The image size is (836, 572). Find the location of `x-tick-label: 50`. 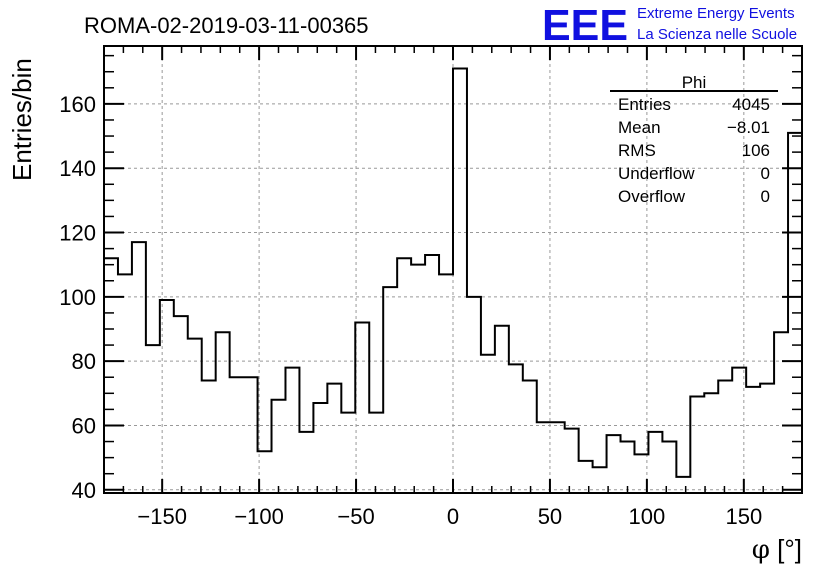

x-tick-label: 50 is located at coordinates (550, 516).